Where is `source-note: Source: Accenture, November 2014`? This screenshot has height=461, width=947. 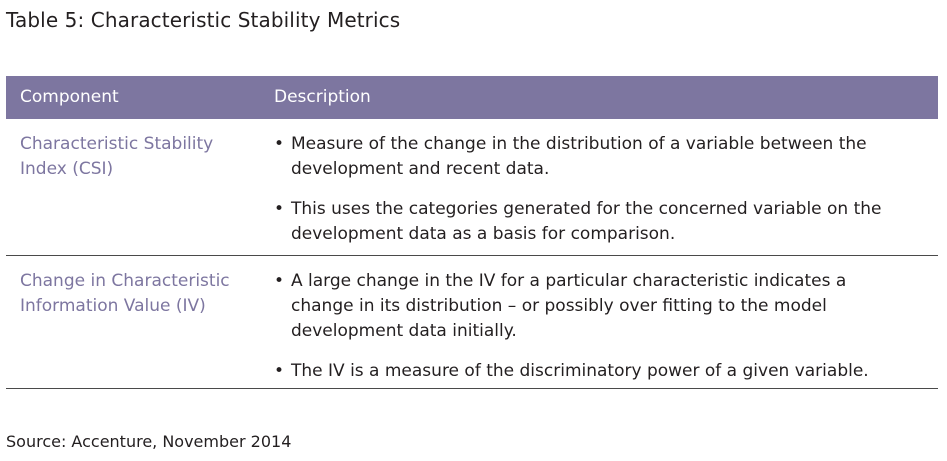
source-note: Source: Accenture, November 2014 is located at coordinates (149, 441).